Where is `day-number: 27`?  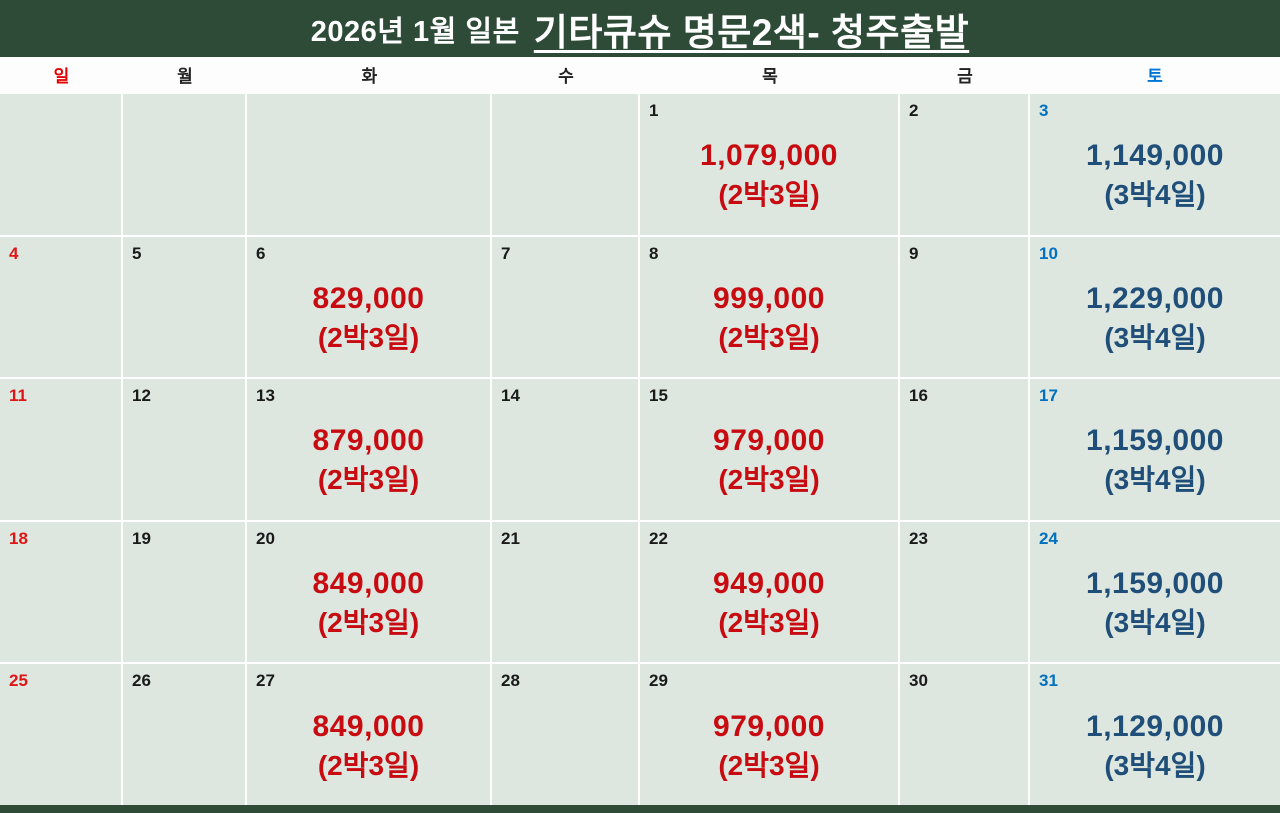 day-number: 27 is located at coordinates (265, 681).